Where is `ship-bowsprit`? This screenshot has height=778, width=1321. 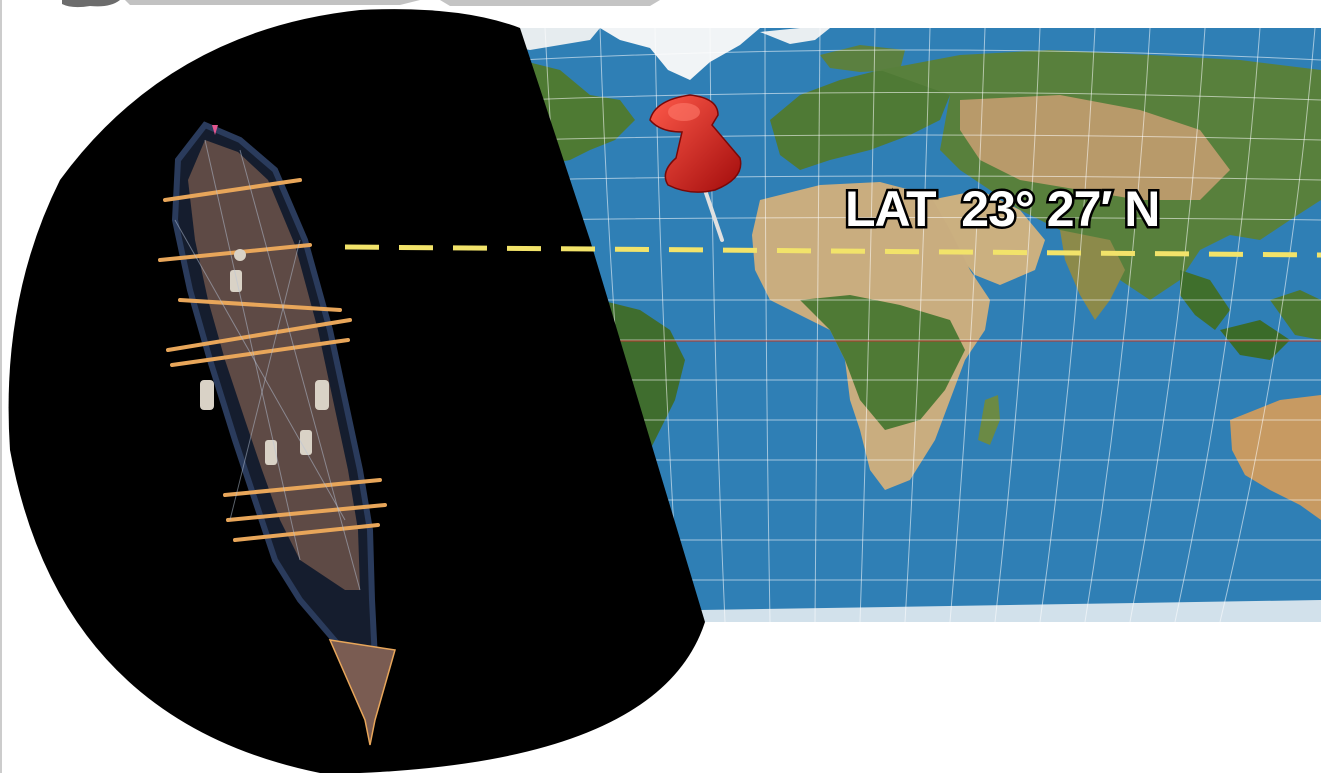 ship-bowsprit is located at coordinates (362, 692).